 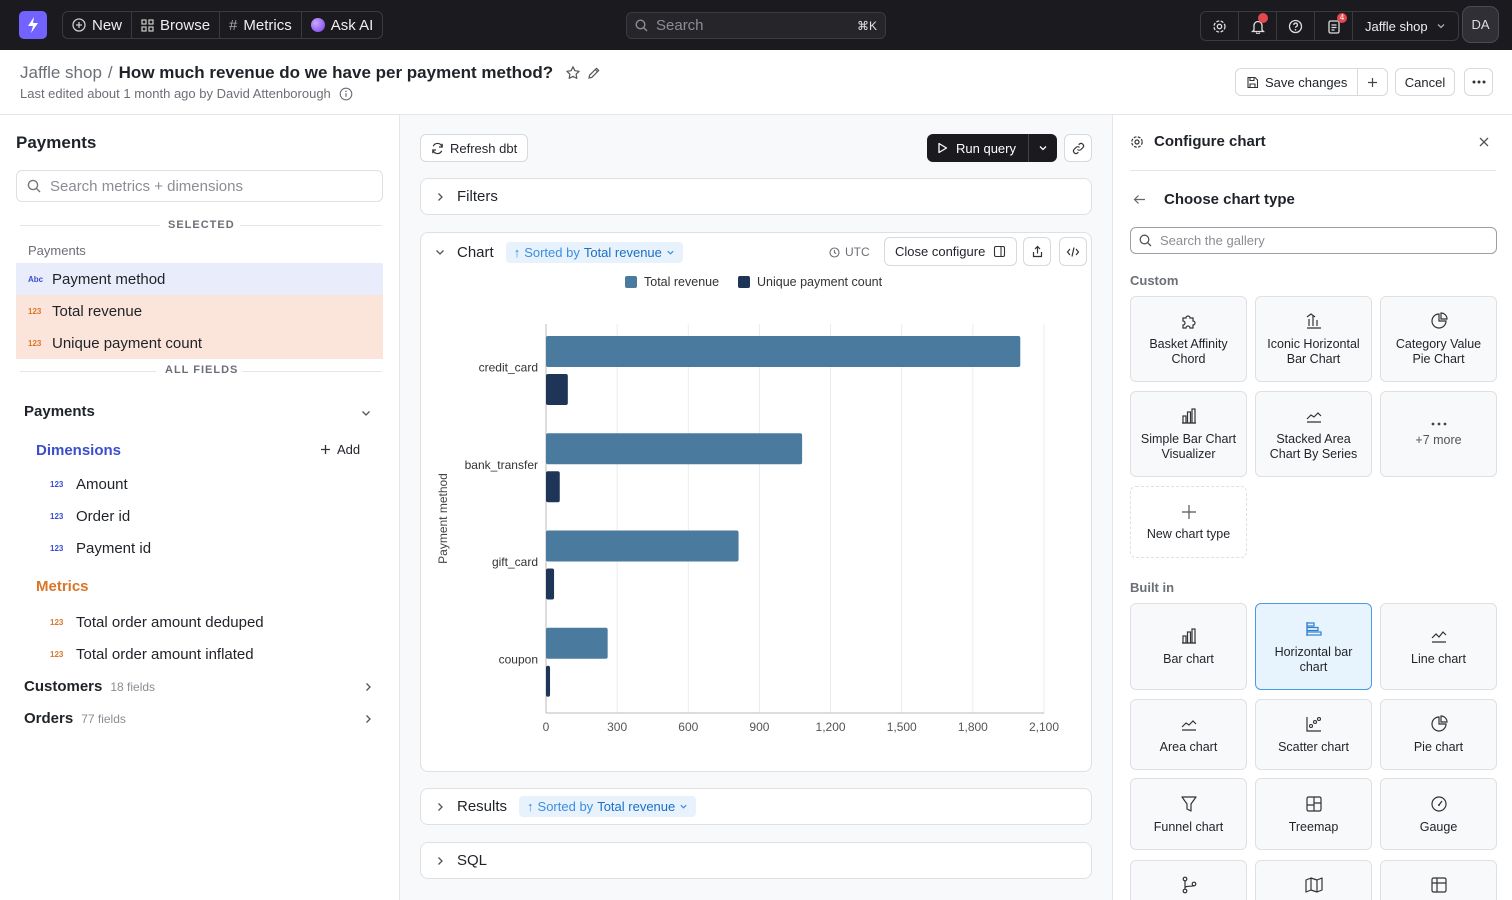 I want to click on save-changes-button: Save changes, so click(x=1297, y=82).